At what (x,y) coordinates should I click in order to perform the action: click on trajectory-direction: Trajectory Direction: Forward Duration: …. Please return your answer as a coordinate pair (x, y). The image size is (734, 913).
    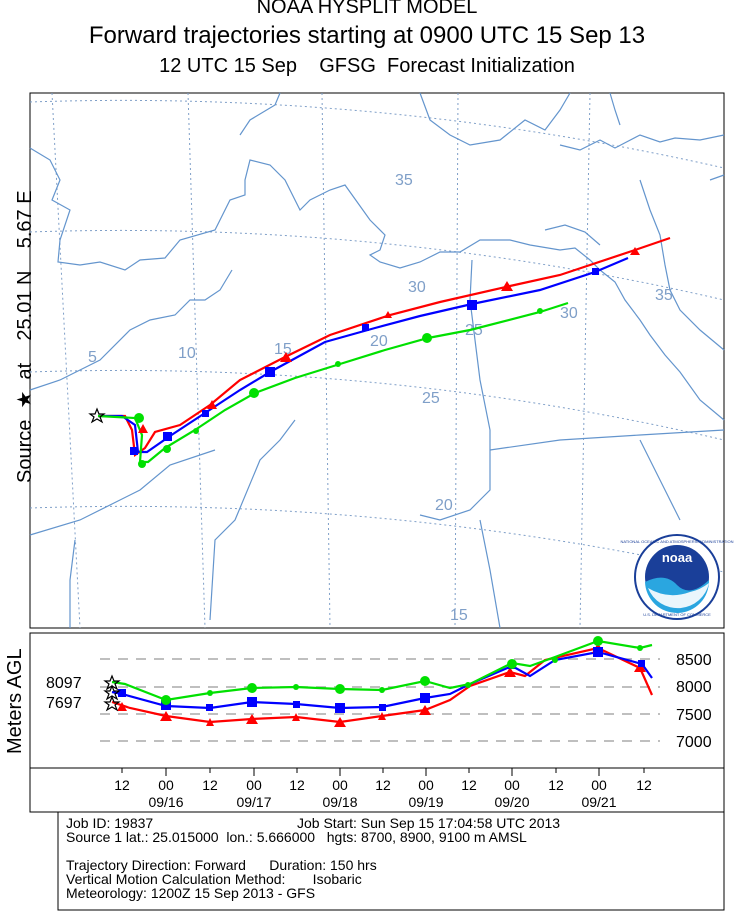
    Looking at the image, I should click on (221, 865).